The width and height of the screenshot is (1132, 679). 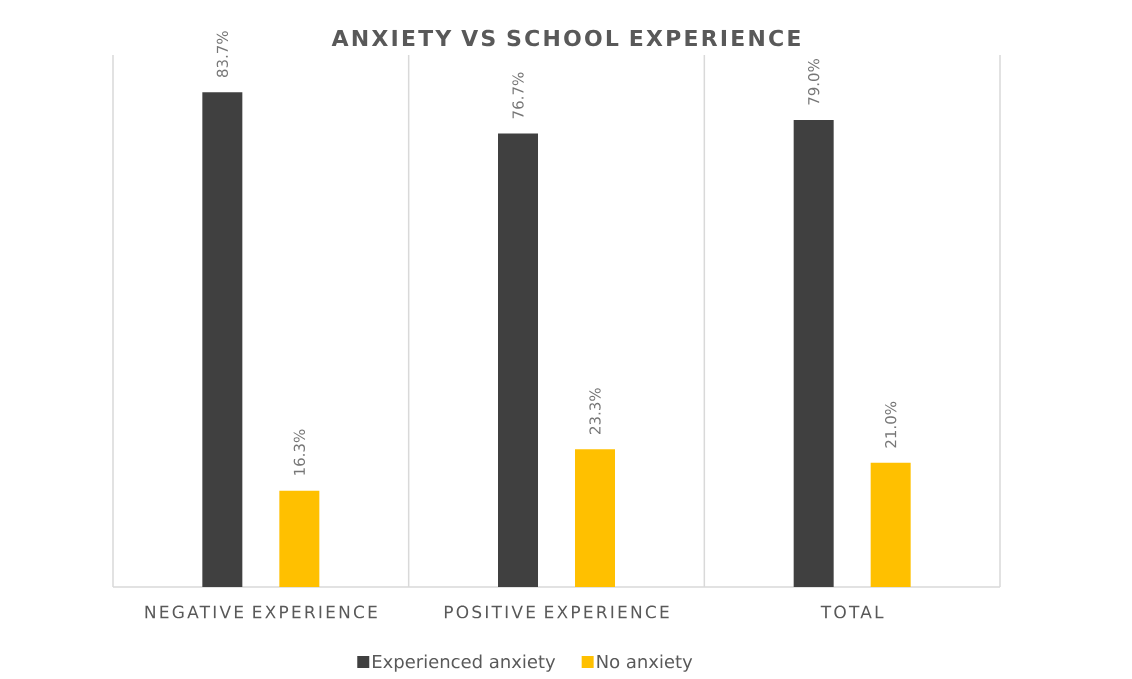 What do you see at coordinates (814, 82) in the screenshot?
I see `data-label: 79.0%` at bounding box center [814, 82].